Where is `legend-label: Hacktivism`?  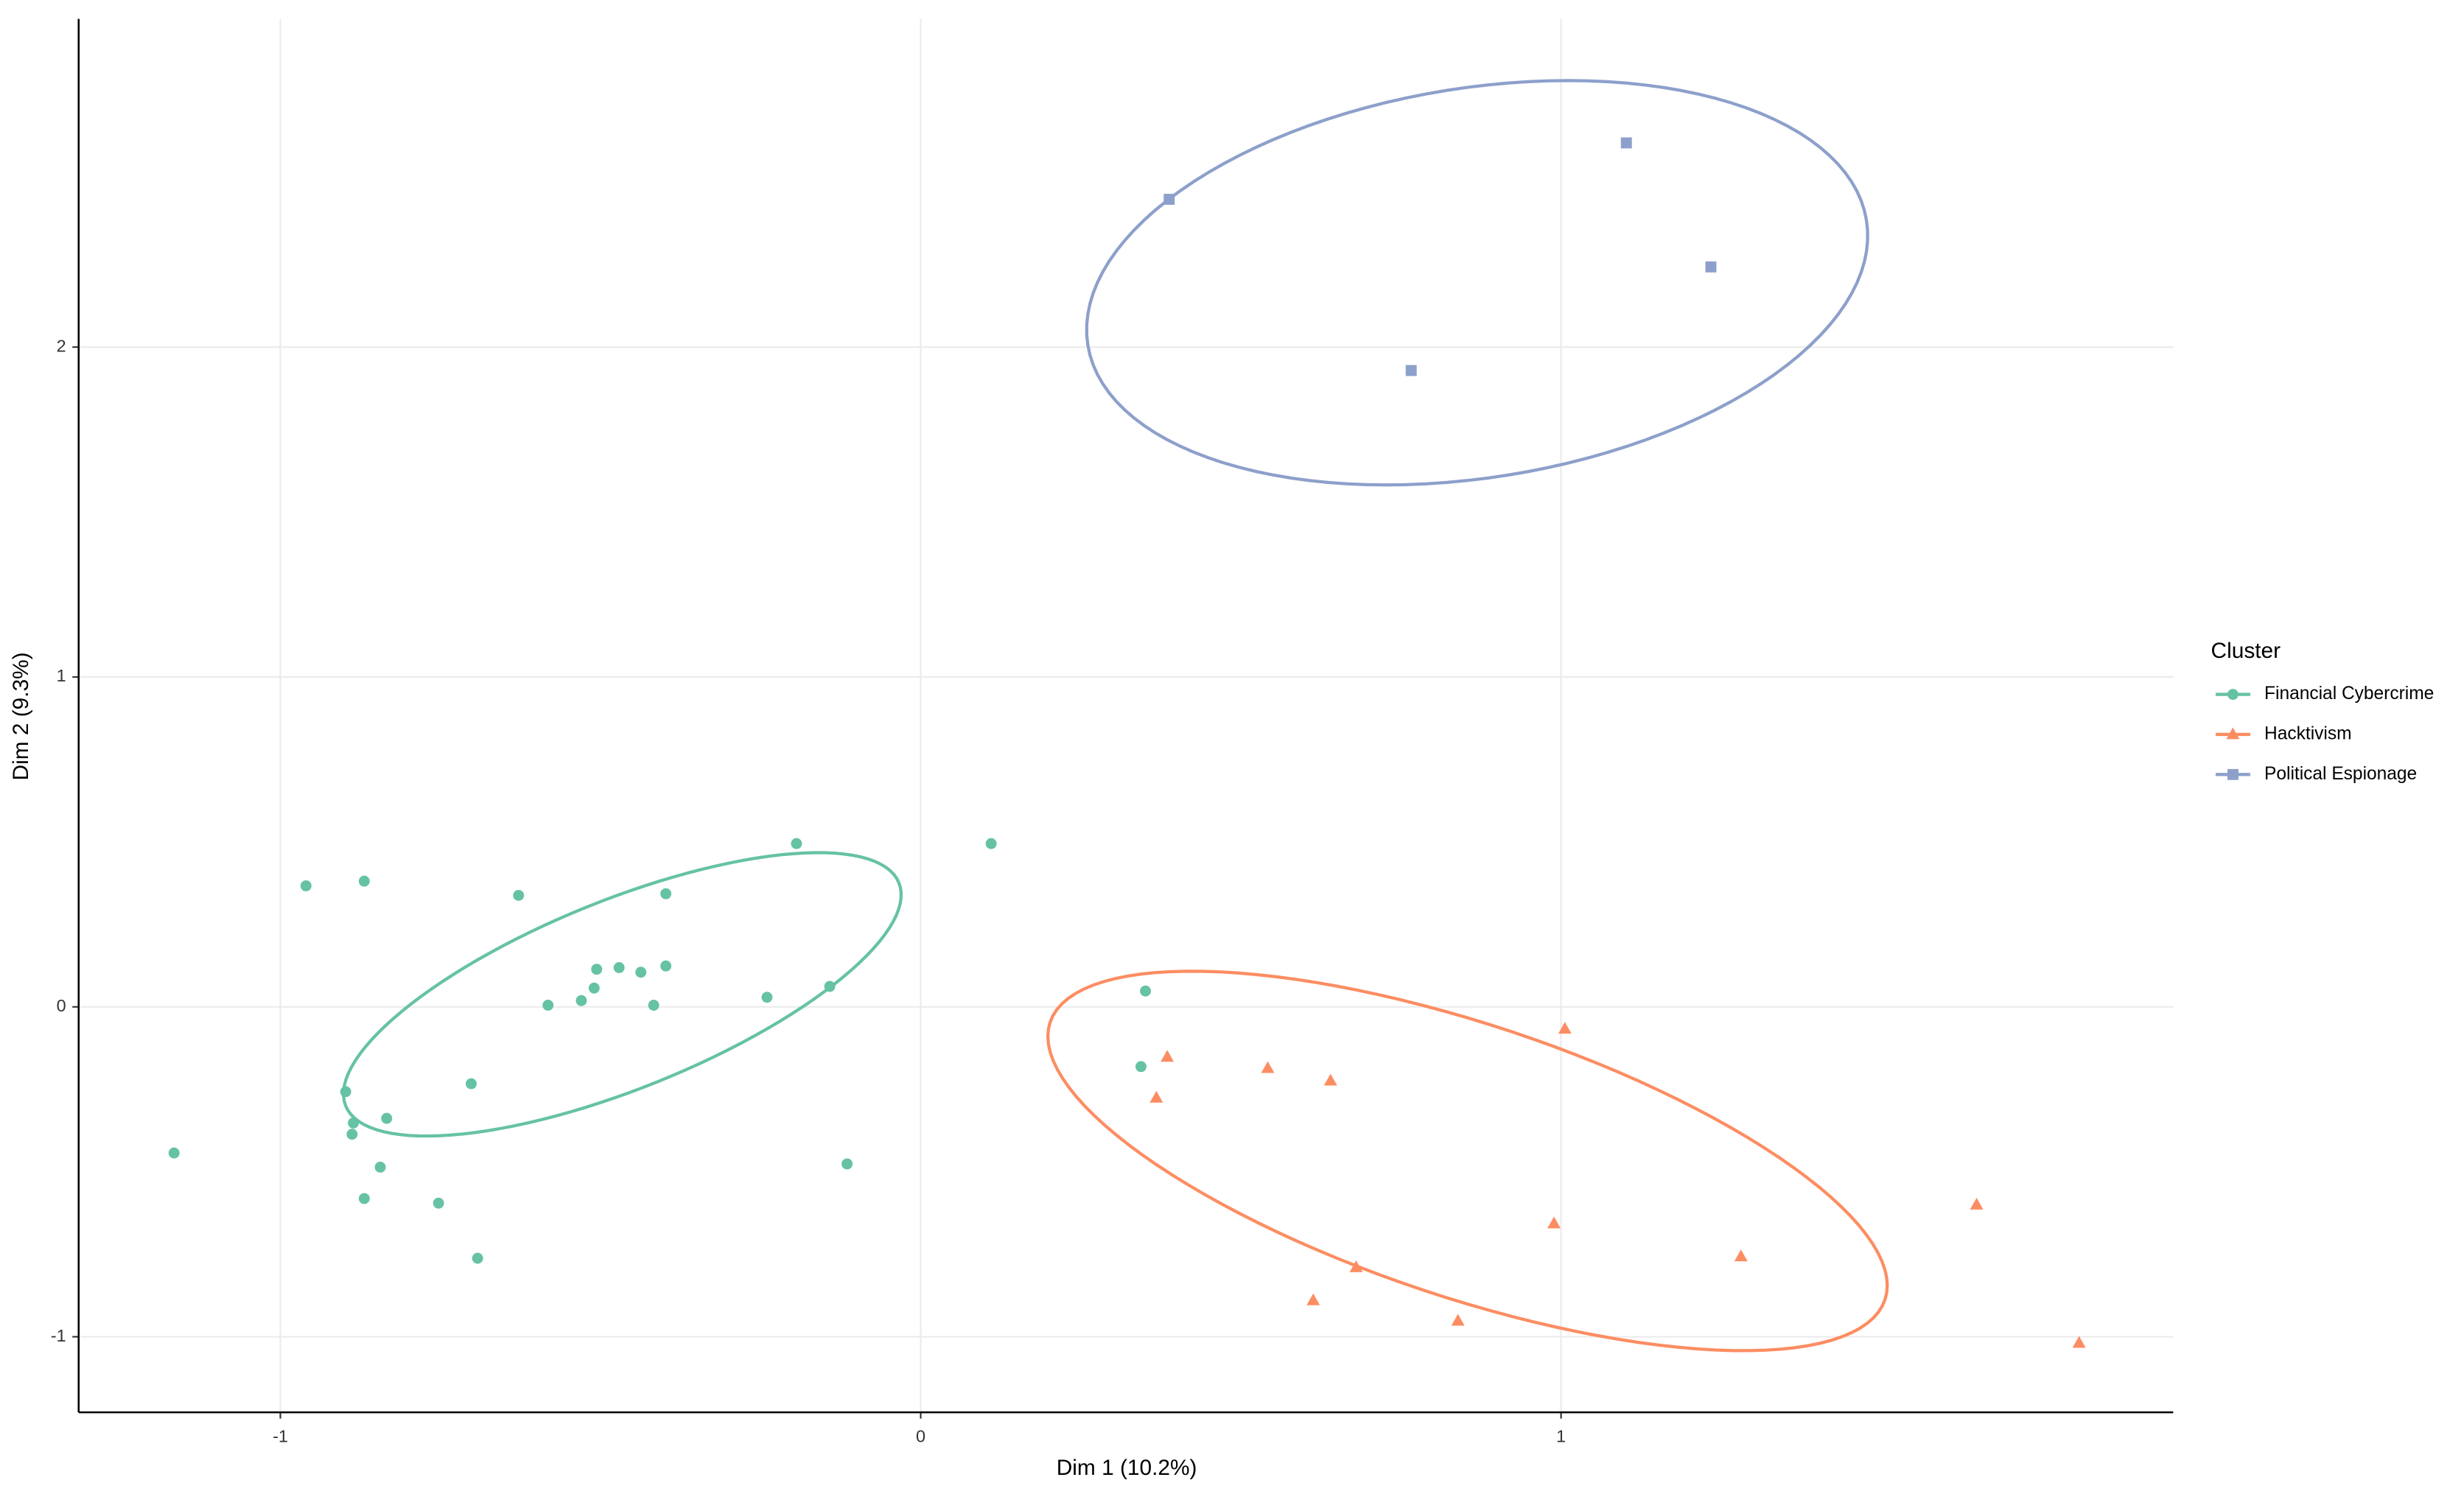 legend-label: Hacktivism is located at coordinates (2308, 733).